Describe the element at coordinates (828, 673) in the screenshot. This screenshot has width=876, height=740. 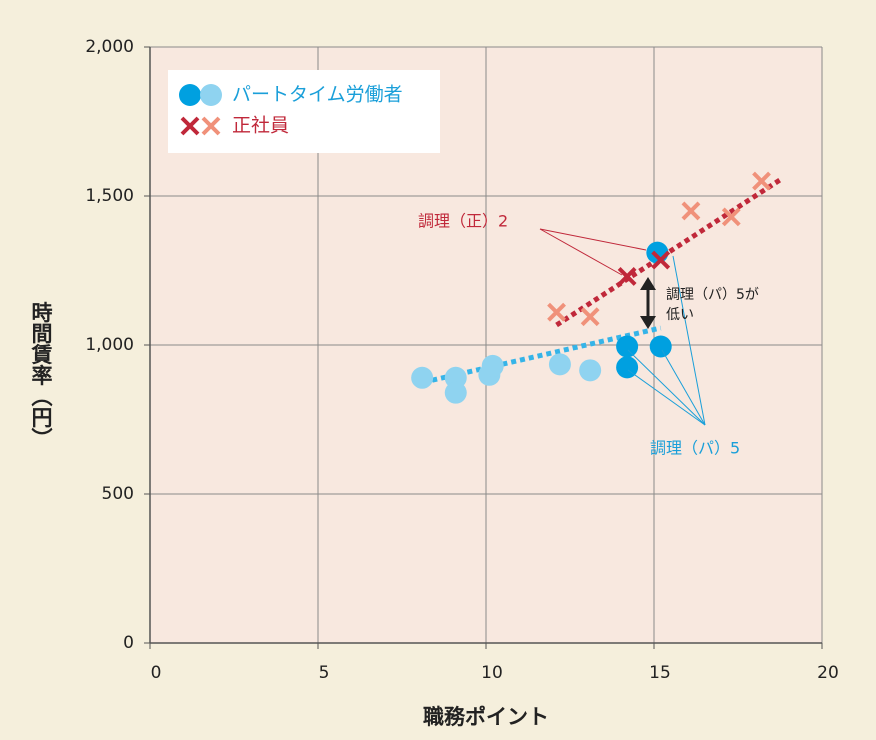
I see `x-tick-label: 20` at that location.